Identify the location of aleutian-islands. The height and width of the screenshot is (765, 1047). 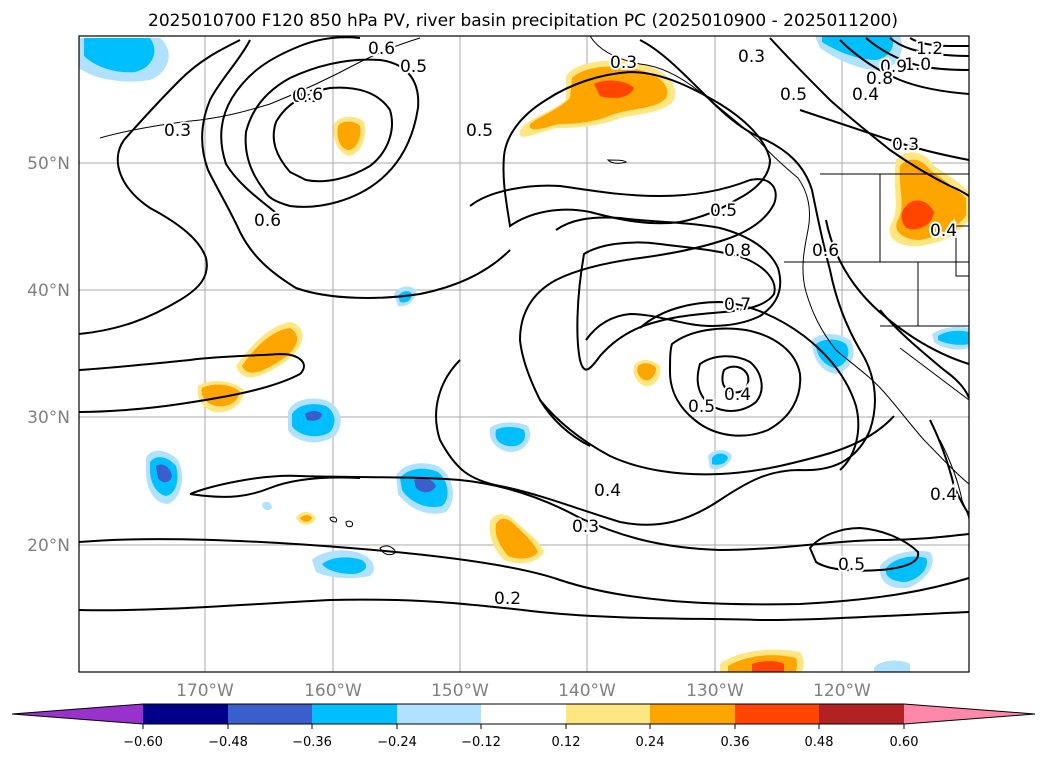
(260, 88).